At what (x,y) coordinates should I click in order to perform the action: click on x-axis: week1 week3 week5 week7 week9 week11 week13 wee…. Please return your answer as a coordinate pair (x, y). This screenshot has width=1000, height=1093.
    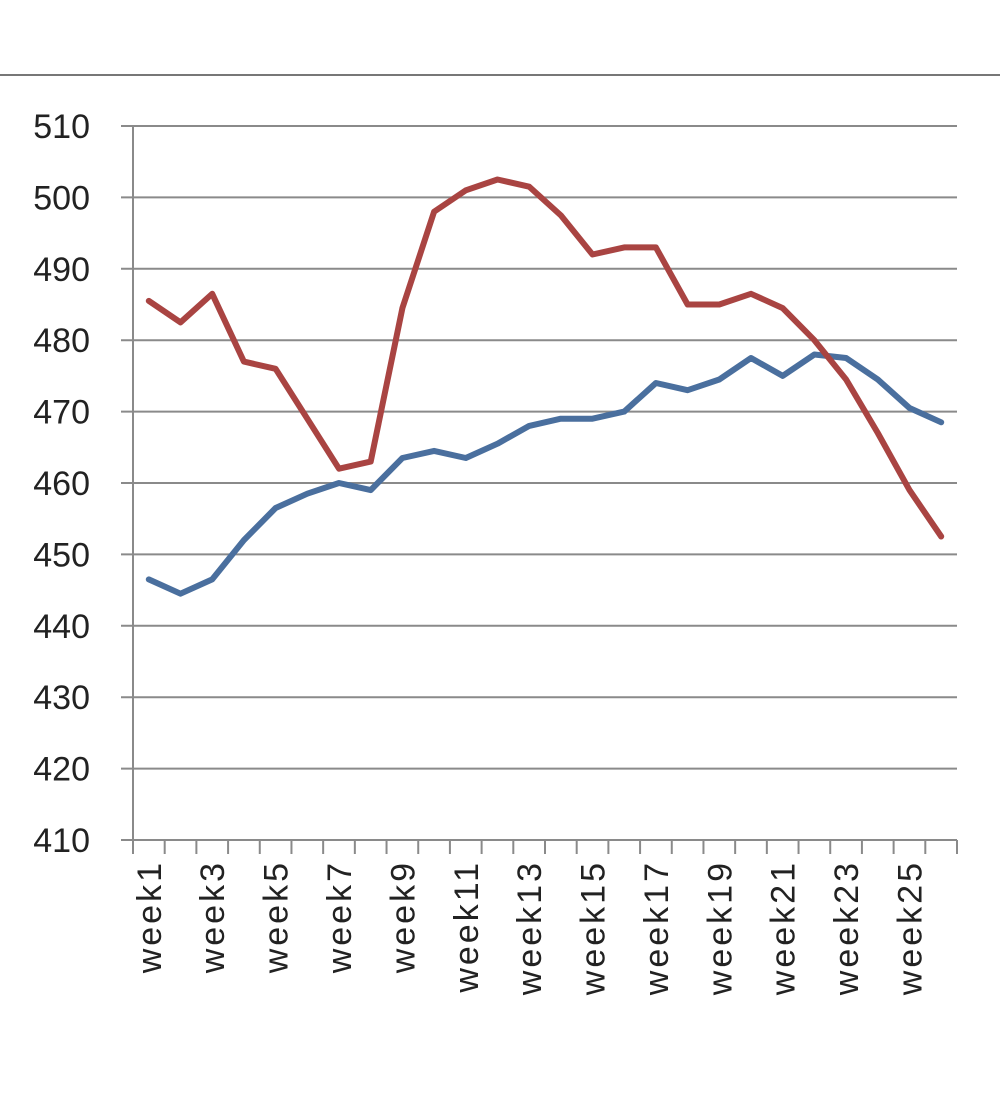
    Looking at the image, I should click on (544, 918).